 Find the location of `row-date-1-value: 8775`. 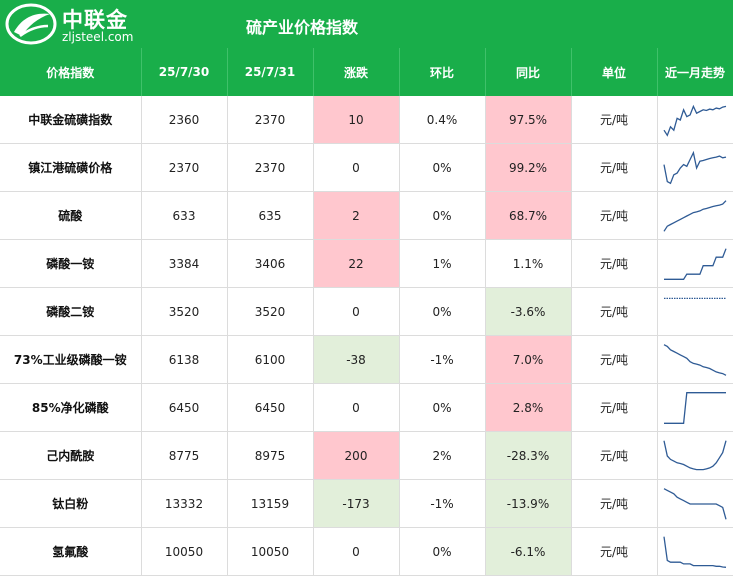

row-date-1-value: 8775 is located at coordinates (184, 455).